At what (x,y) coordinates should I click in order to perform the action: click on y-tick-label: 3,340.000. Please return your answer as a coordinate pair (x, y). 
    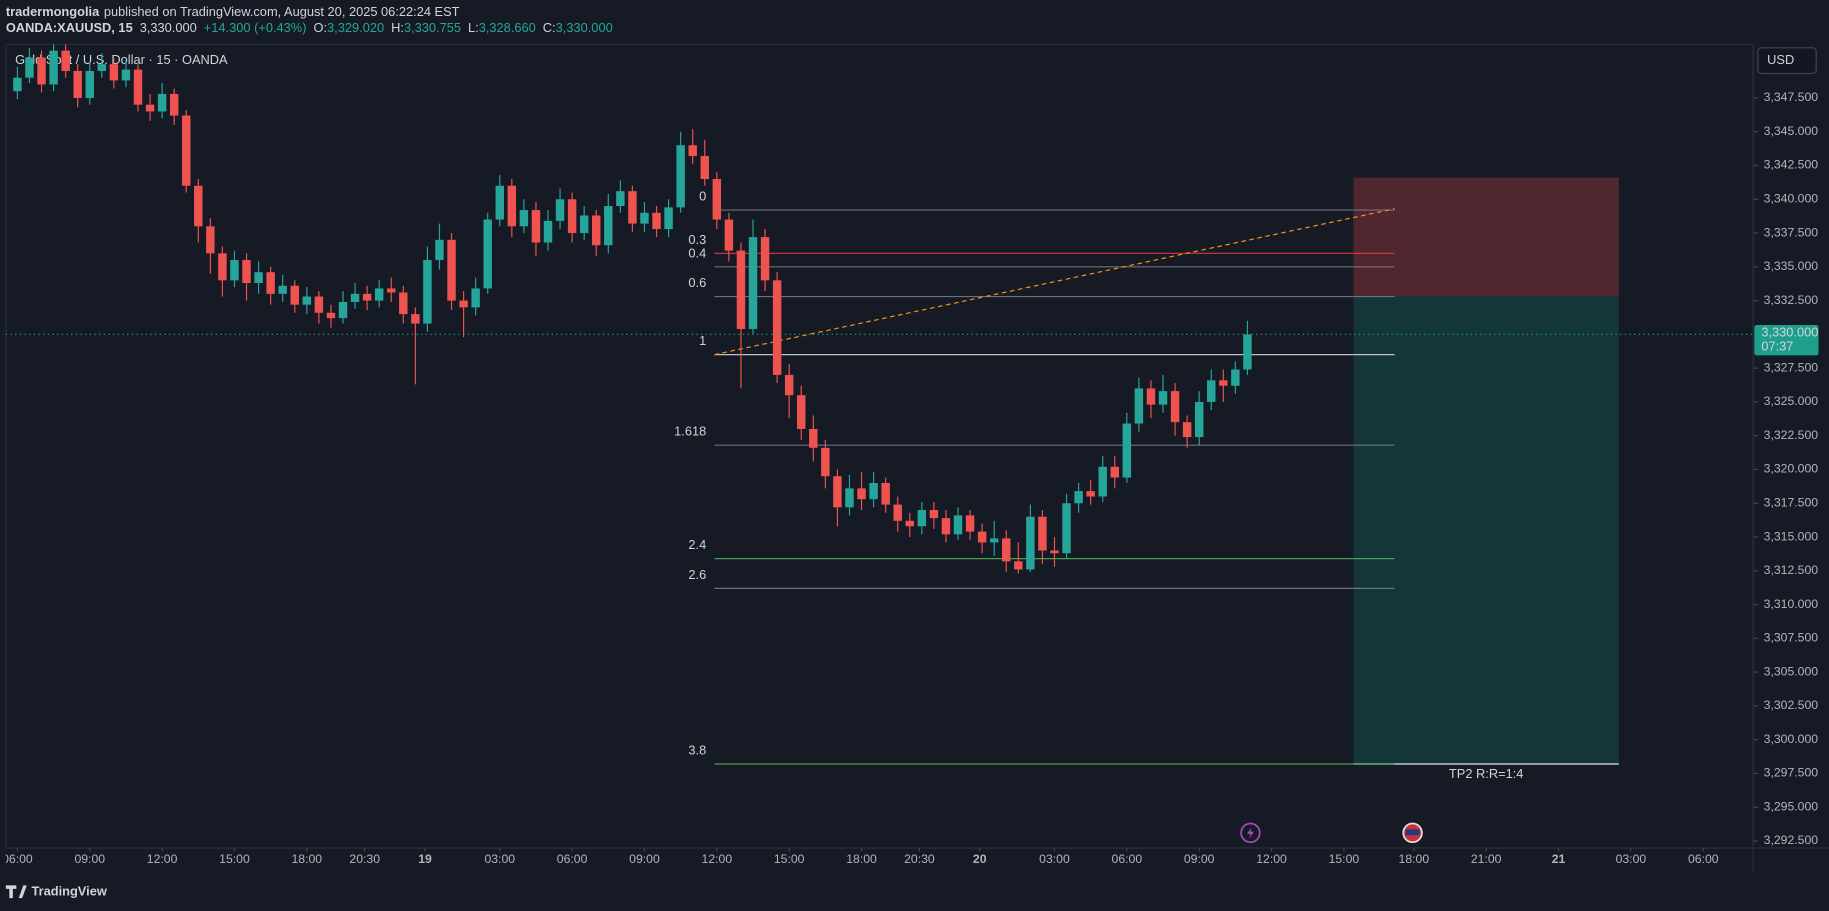
    Looking at the image, I should click on (1791, 199).